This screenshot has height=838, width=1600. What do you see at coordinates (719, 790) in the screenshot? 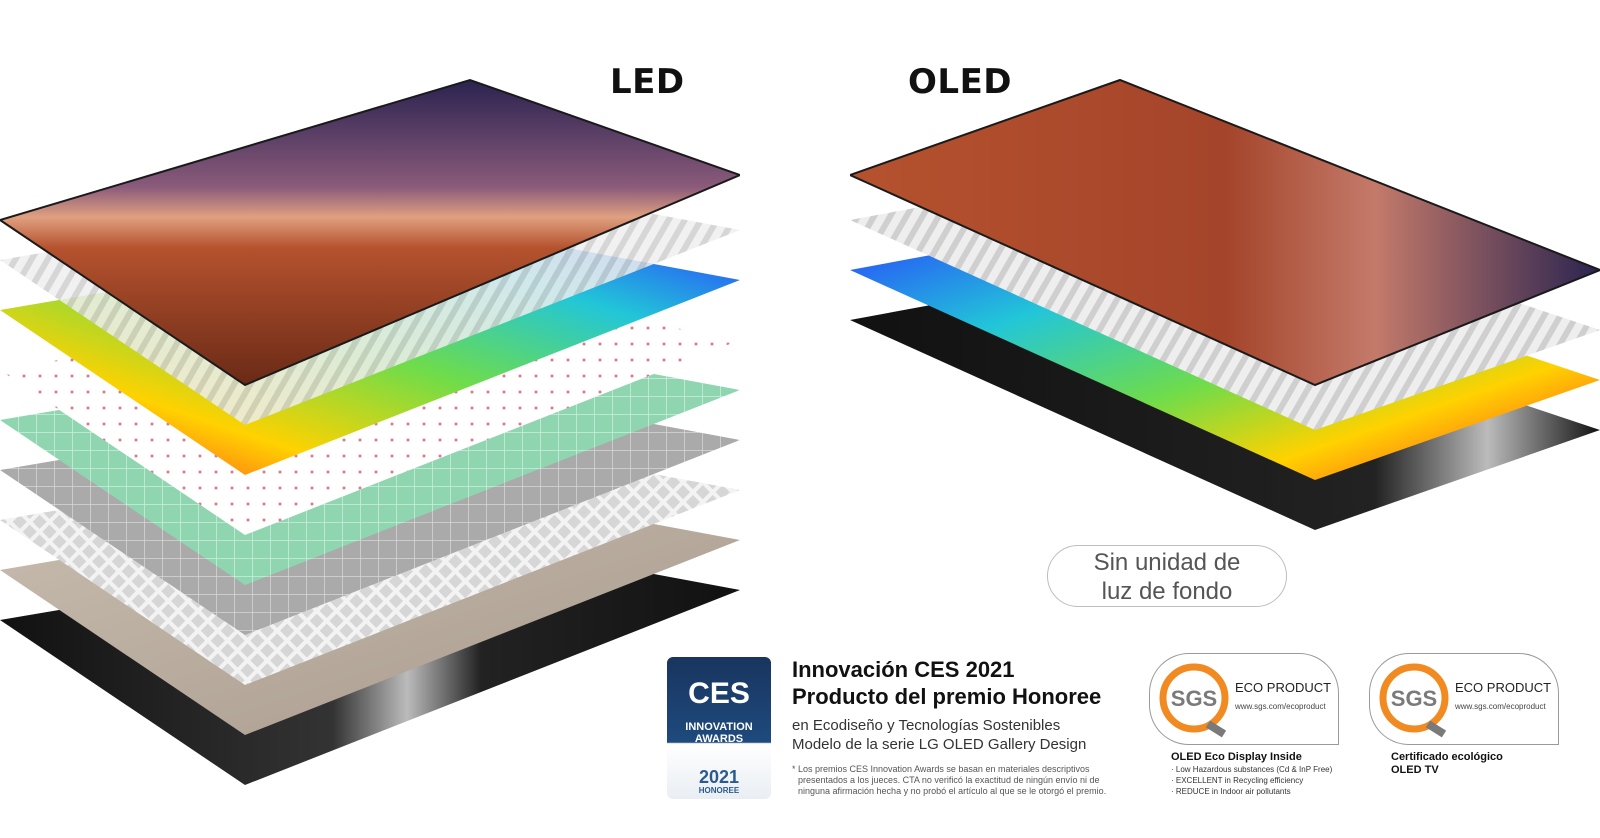
I see `ces-badge-honoree: HONOREE` at bounding box center [719, 790].